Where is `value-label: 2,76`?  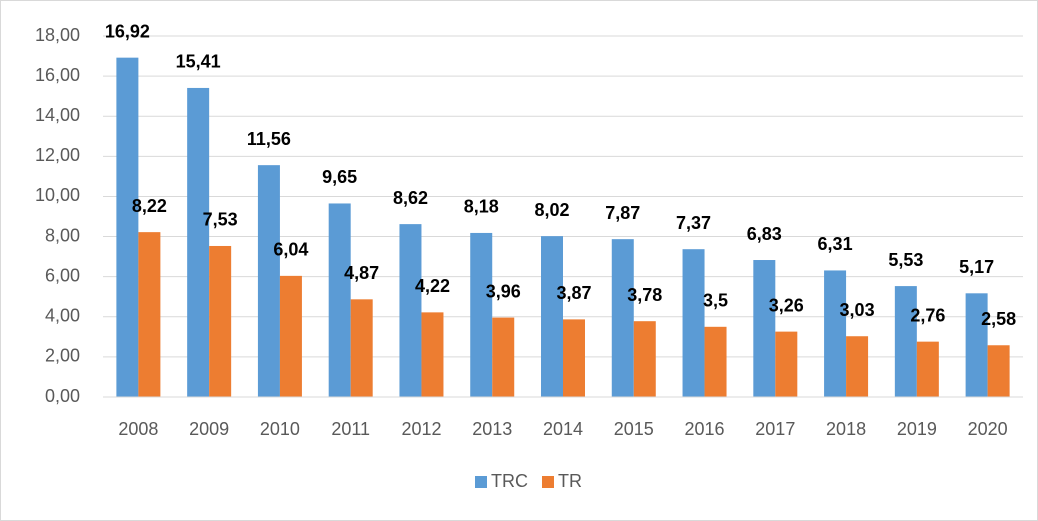
value-label: 2,76 is located at coordinates (927, 315).